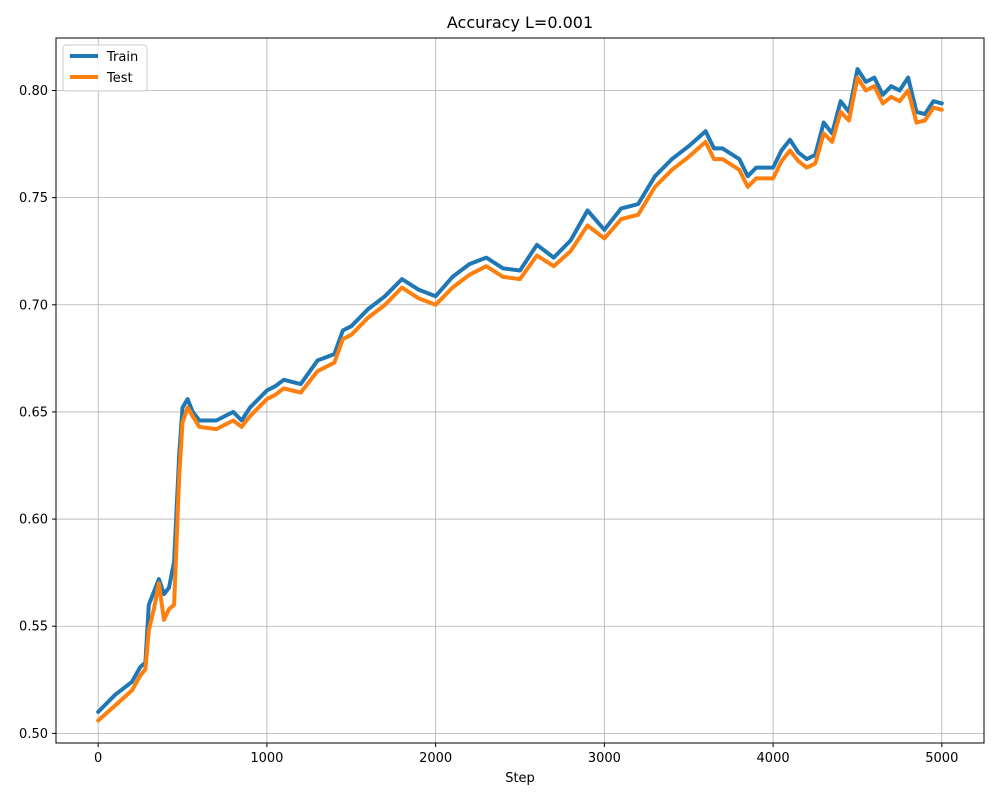 The width and height of the screenshot is (1000, 800). What do you see at coordinates (122, 57) in the screenshot?
I see `legend-label-train: Train` at bounding box center [122, 57].